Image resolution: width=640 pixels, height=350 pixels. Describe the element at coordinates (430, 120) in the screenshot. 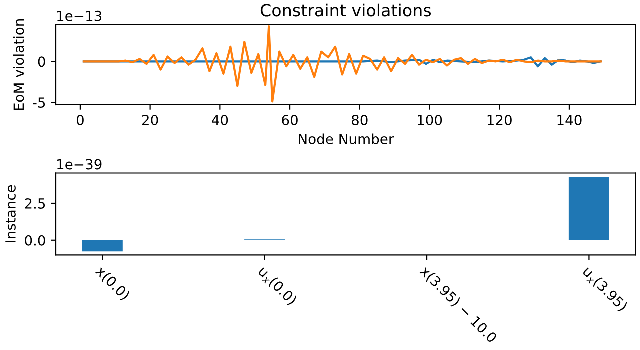

I see `x-tick-label: 100` at that location.